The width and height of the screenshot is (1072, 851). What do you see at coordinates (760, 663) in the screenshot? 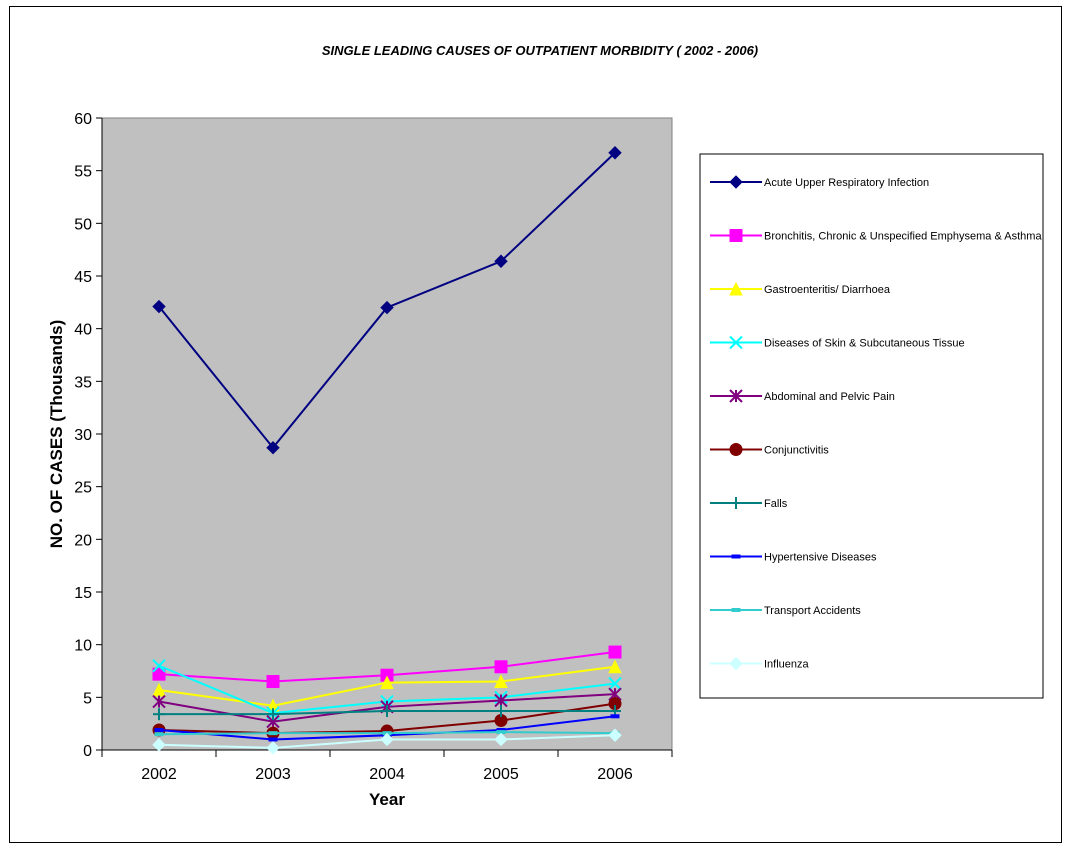
I see `legend-entry: Influenza` at bounding box center [760, 663].